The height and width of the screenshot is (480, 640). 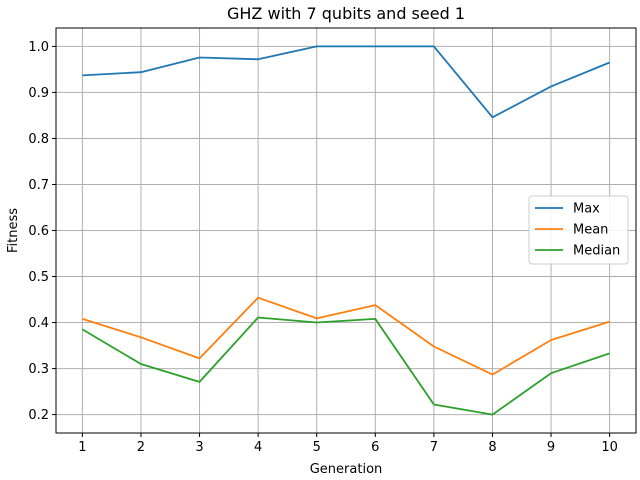 What do you see at coordinates (141, 447) in the screenshot?
I see `x-tick-label: 2` at bounding box center [141, 447].